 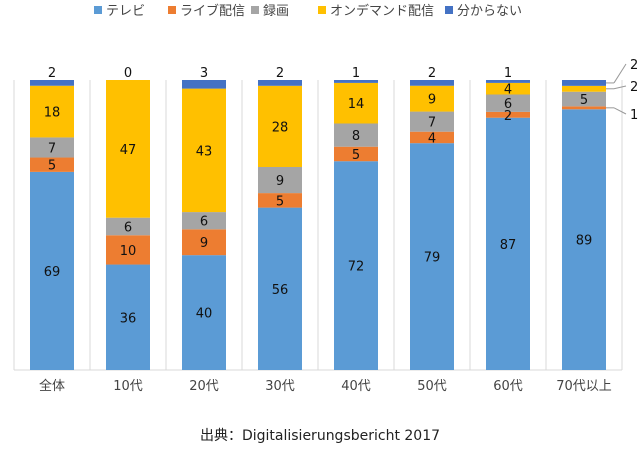 What do you see at coordinates (128, 73) in the screenshot?
I see `data-label: 0` at bounding box center [128, 73].